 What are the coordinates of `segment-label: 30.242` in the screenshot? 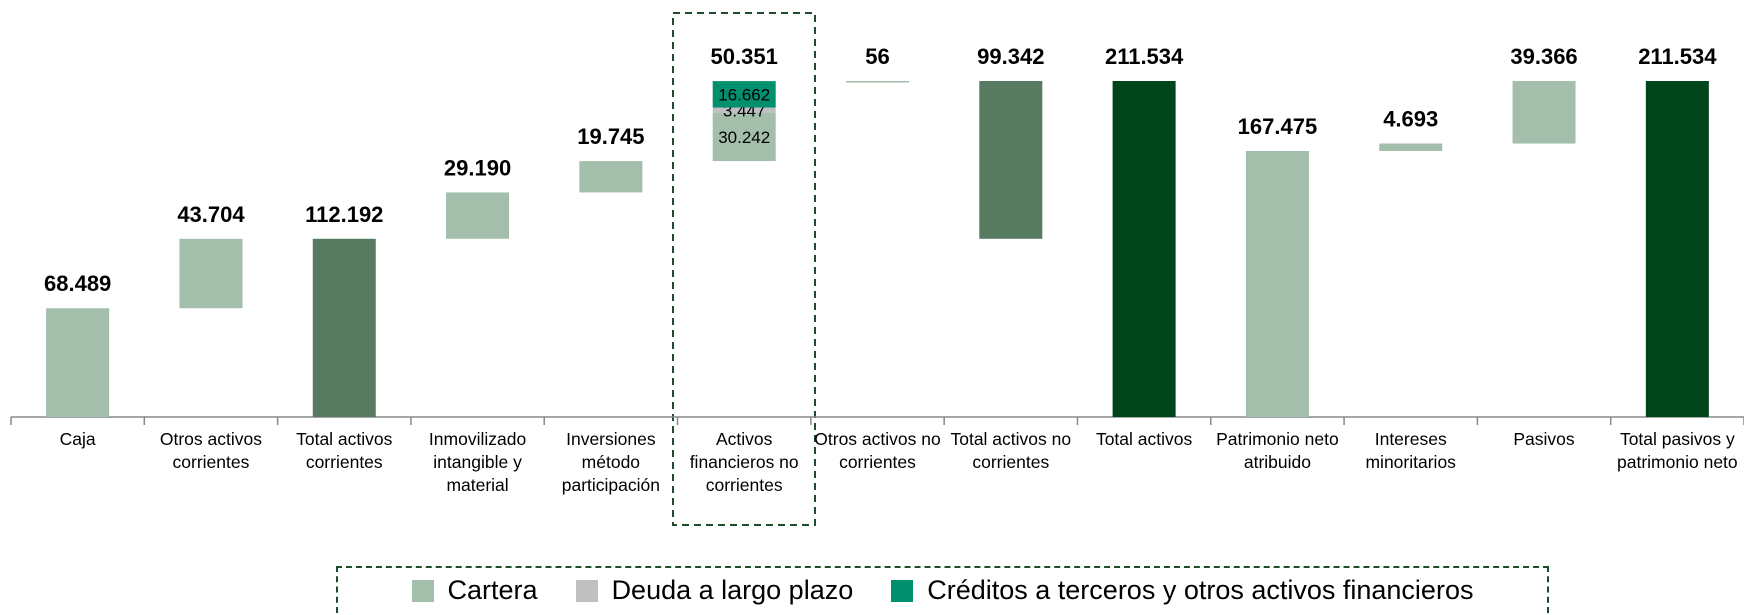 It's located at (744, 137).